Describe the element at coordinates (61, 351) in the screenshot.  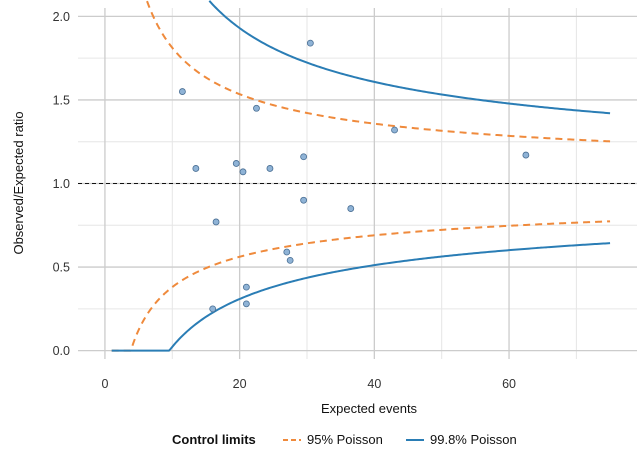
I see `y-tick-label-0: 0.0` at that location.